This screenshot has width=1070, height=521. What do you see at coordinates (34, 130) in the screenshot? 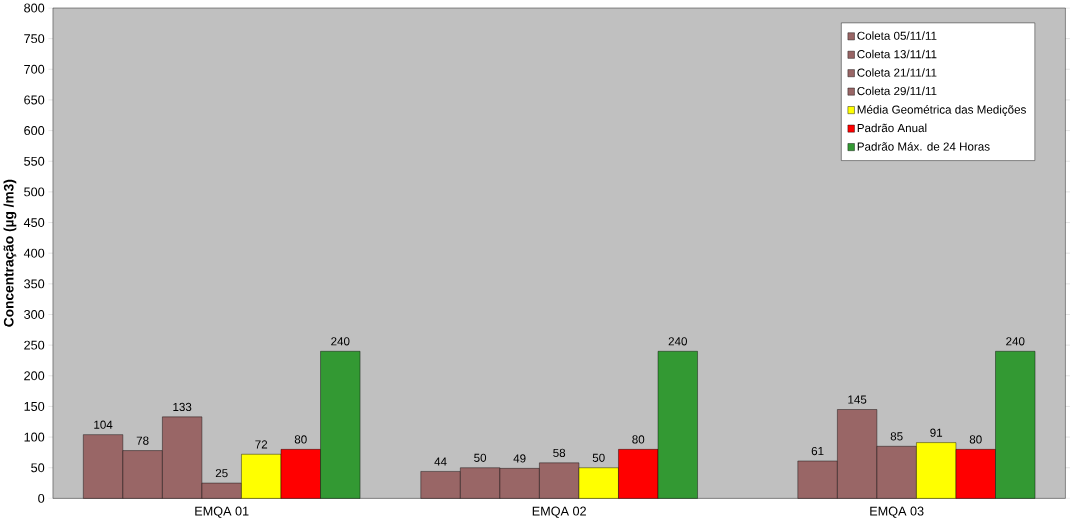
I see `y-tick-label: 600` at bounding box center [34, 130].